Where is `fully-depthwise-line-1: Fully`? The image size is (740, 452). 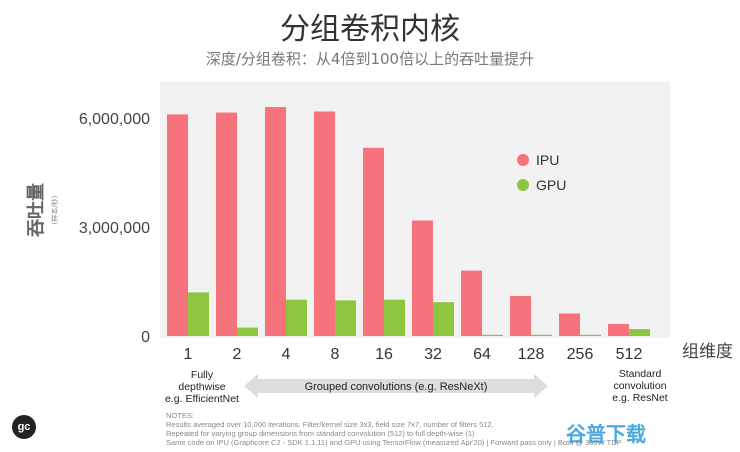 fully-depthwise-line-1: Fully is located at coordinates (202, 375).